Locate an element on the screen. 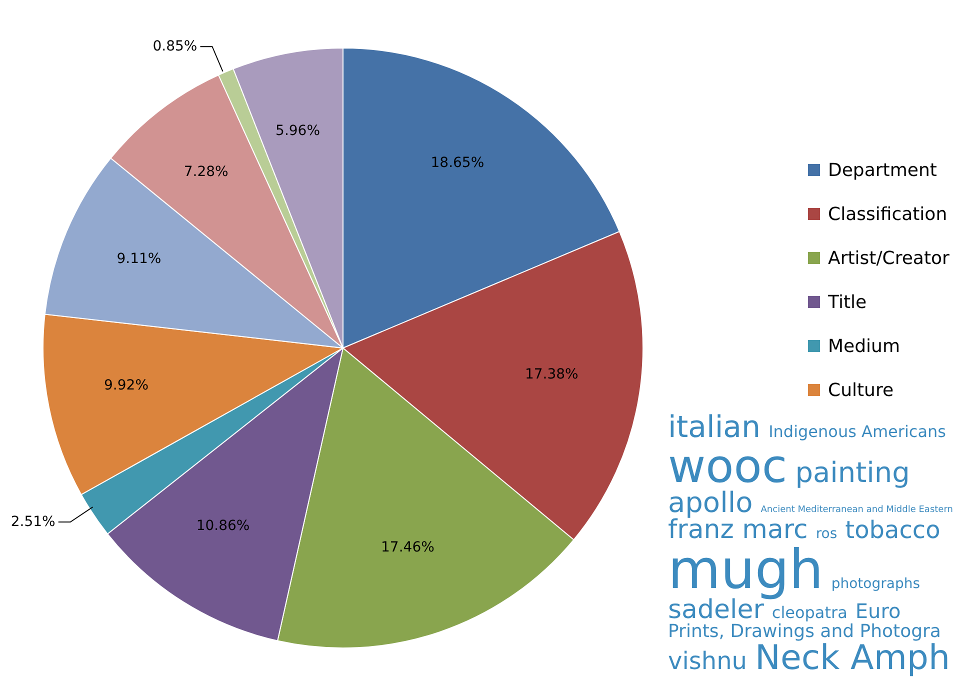 This screenshot has height=677, width=972. data-label: 17.46% is located at coordinates (407, 547).